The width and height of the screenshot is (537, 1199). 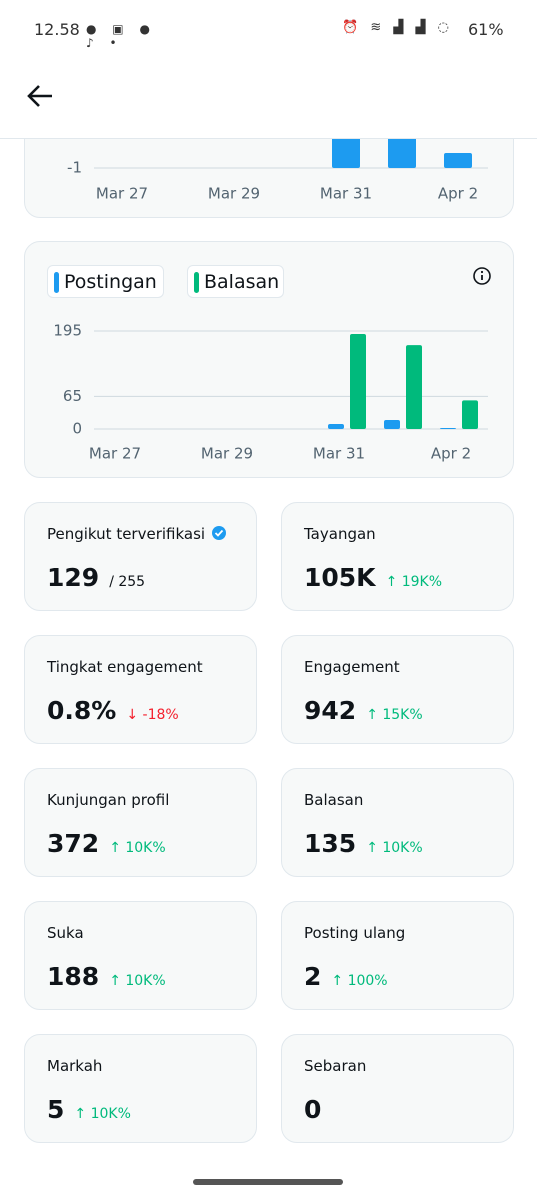 I want to click on stat-change: ↑ 15K%, so click(x=394, y=715).